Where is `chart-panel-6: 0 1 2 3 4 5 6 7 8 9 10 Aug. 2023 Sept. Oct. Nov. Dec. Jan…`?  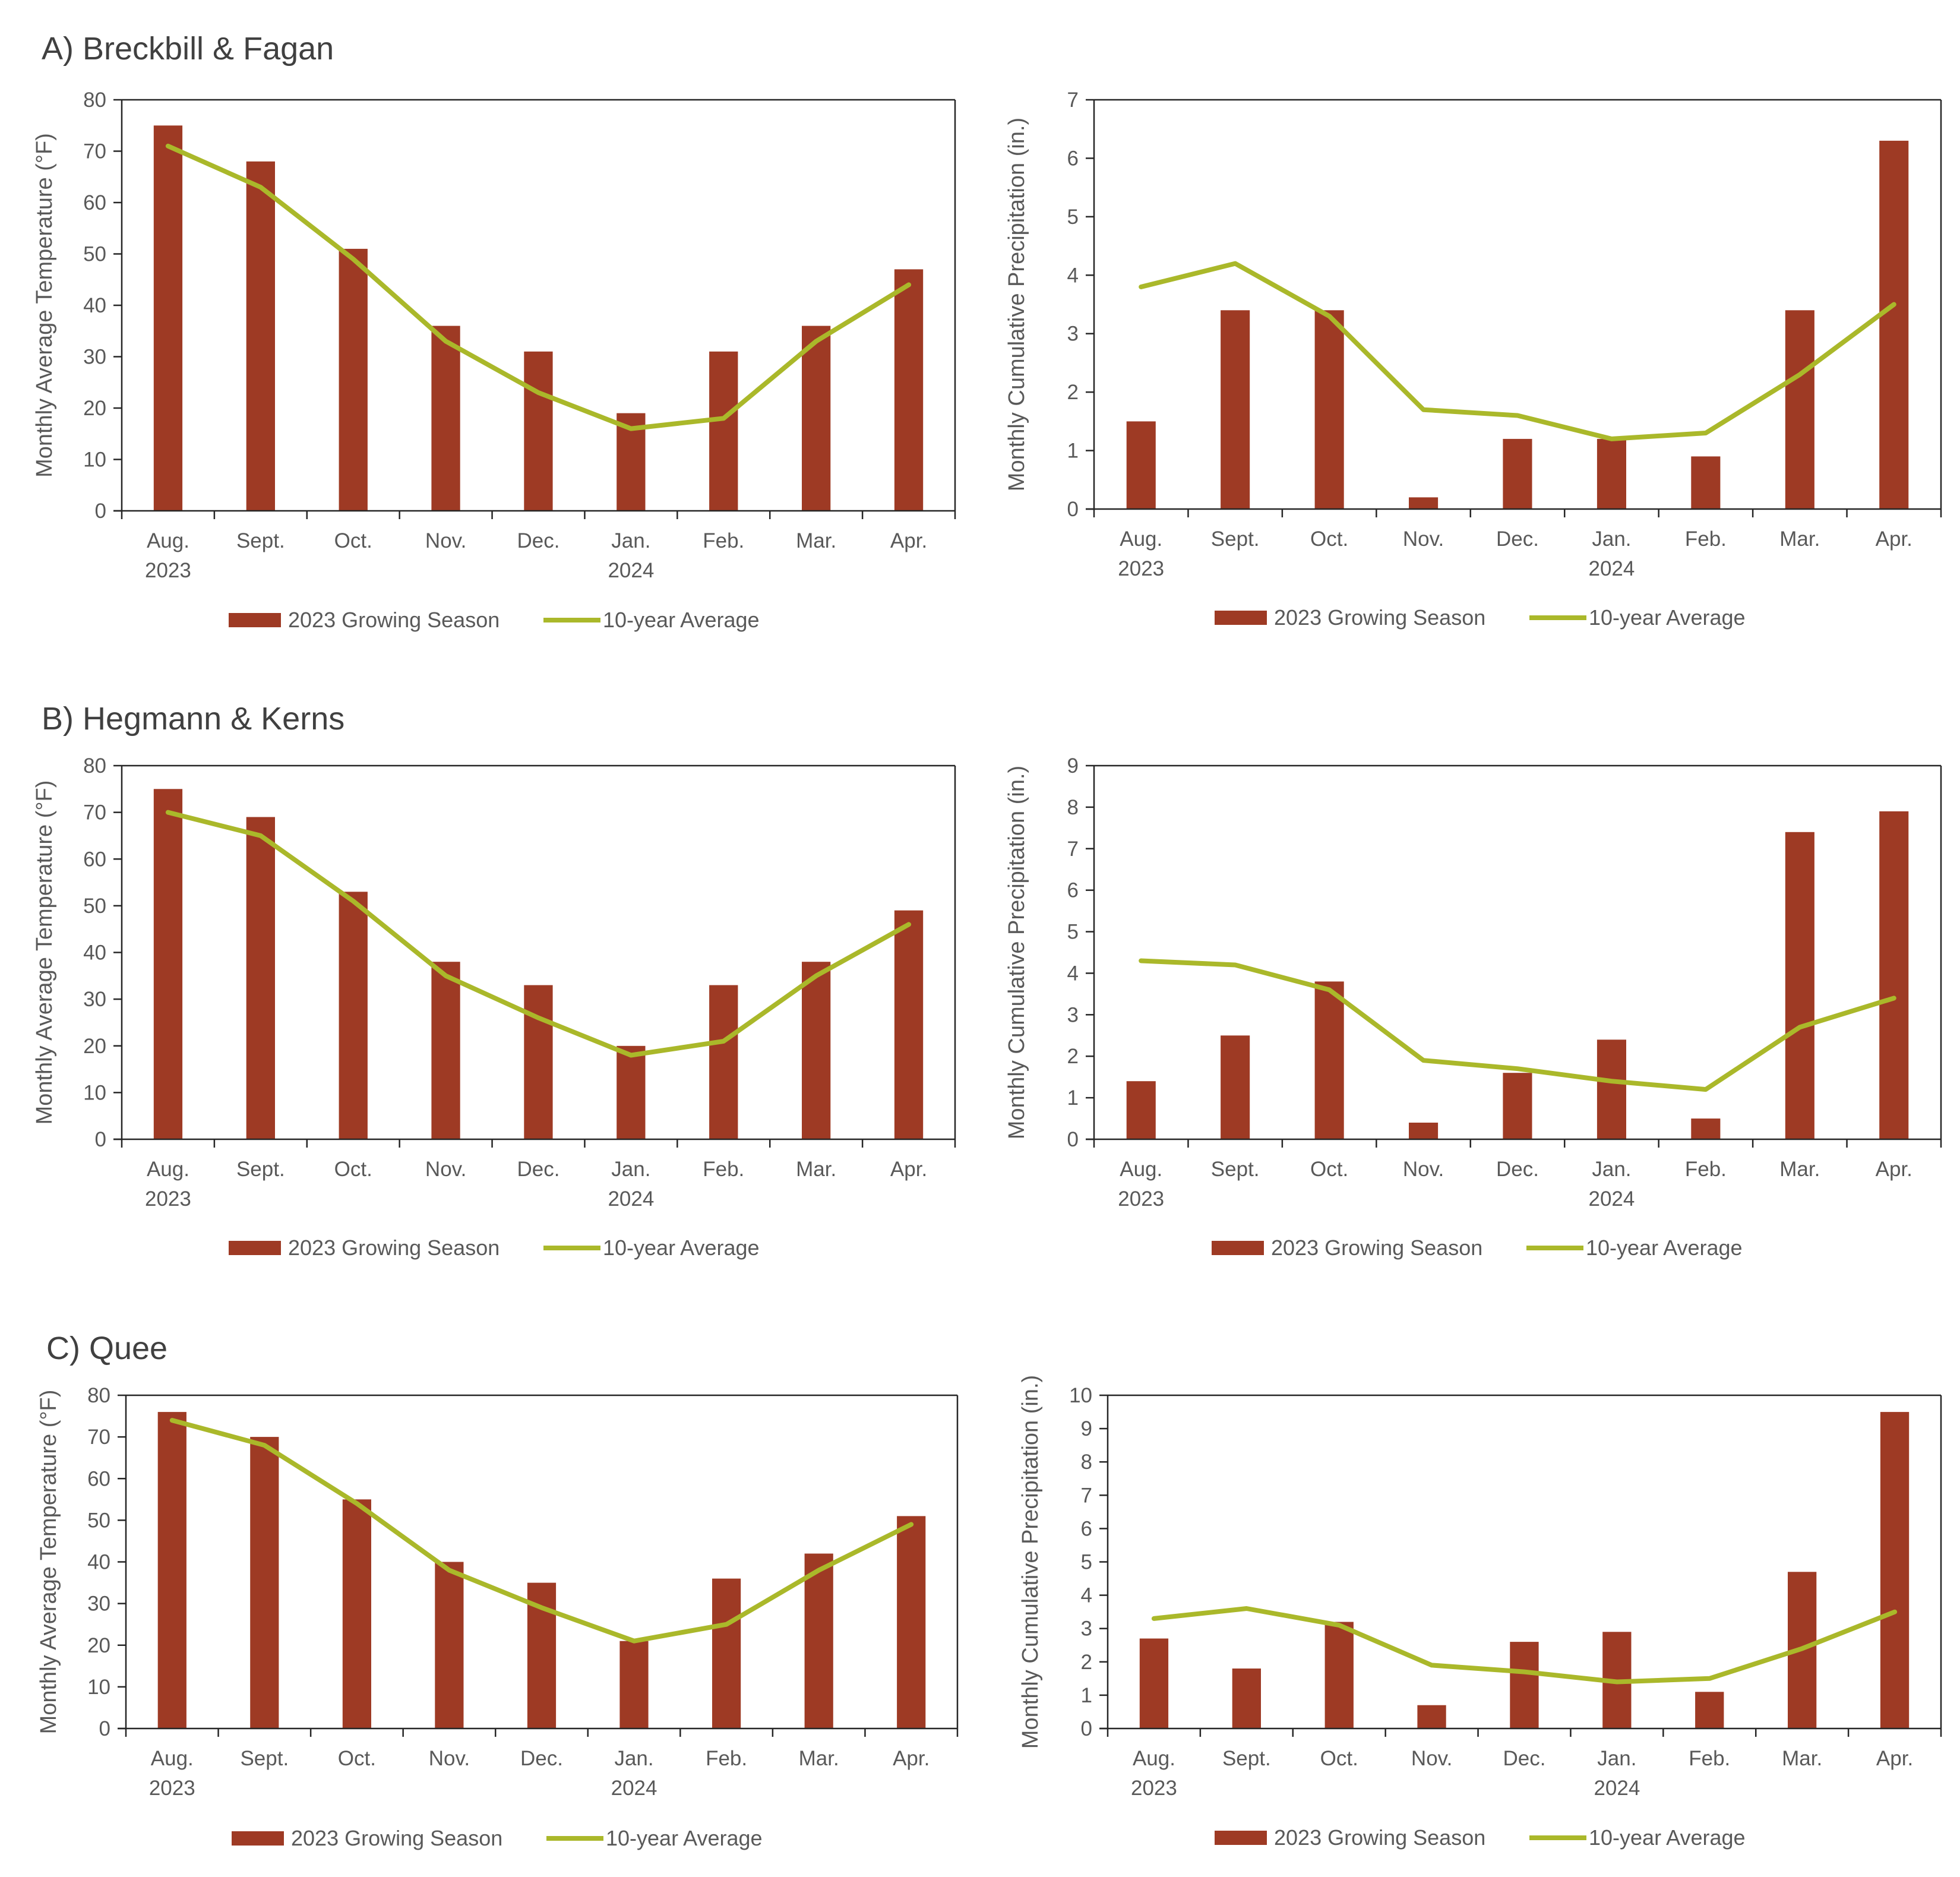 chart-panel-6: 0 1 2 3 4 5 6 7 8 9 10 Aug. 2023 Sept. Oct. Nov. Dec. Jan… is located at coordinates (1480, 1612).